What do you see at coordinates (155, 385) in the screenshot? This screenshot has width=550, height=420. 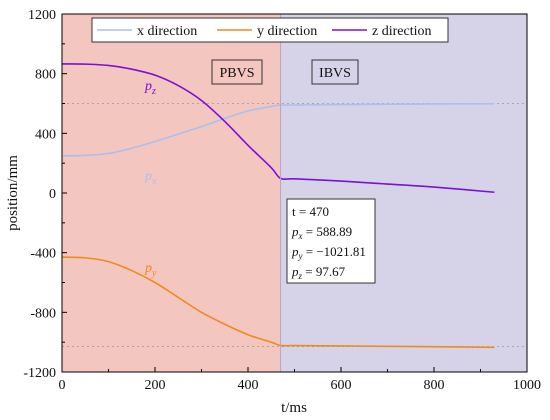 I see `x-tick-label: 200` at bounding box center [155, 385].